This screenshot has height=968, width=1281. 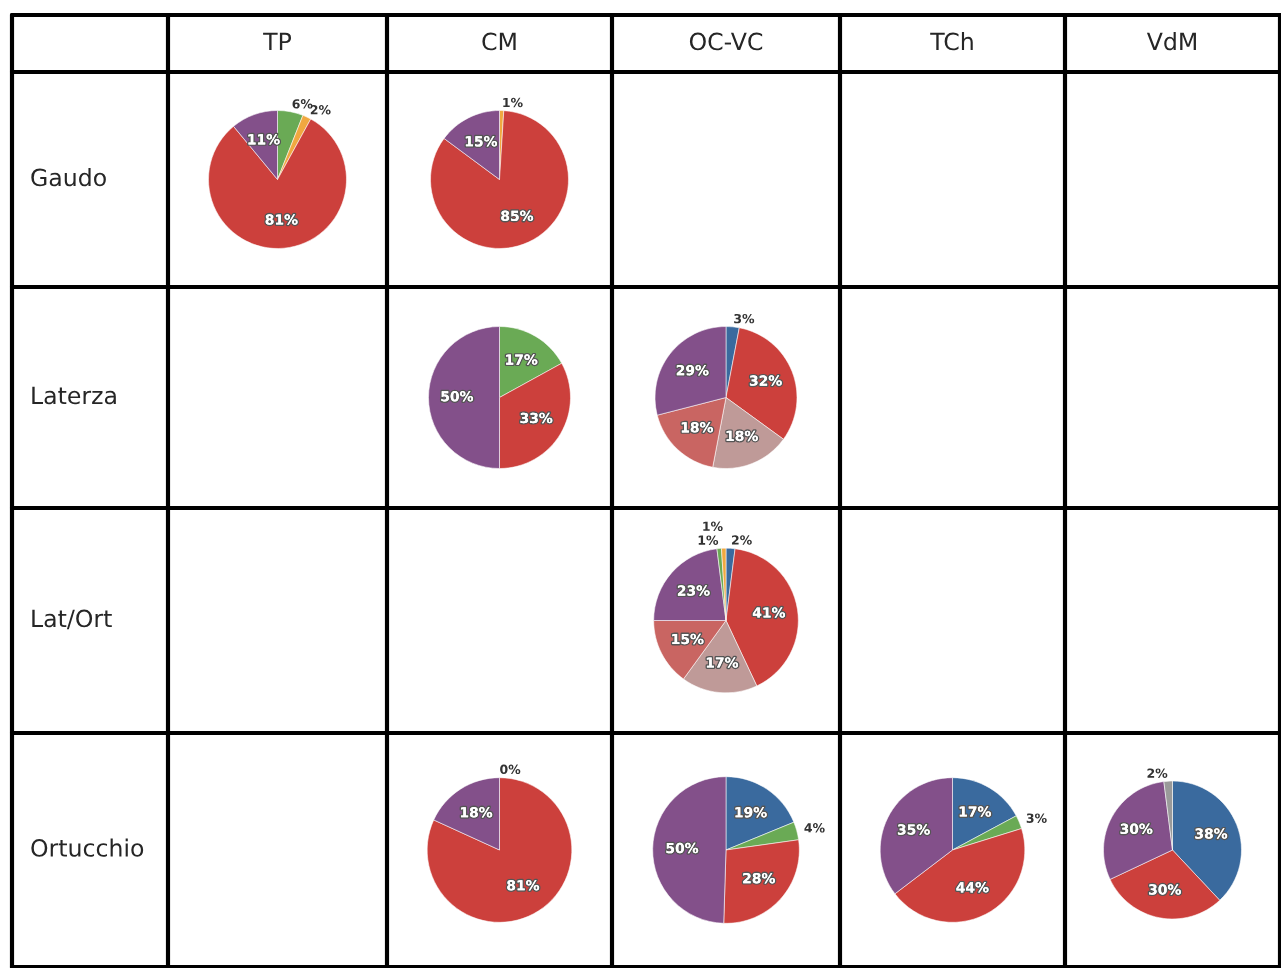 What do you see at coordinates (1211, 833) in the screenshot?
I see `data-label: 38%` at bounding box center [1211, 833].